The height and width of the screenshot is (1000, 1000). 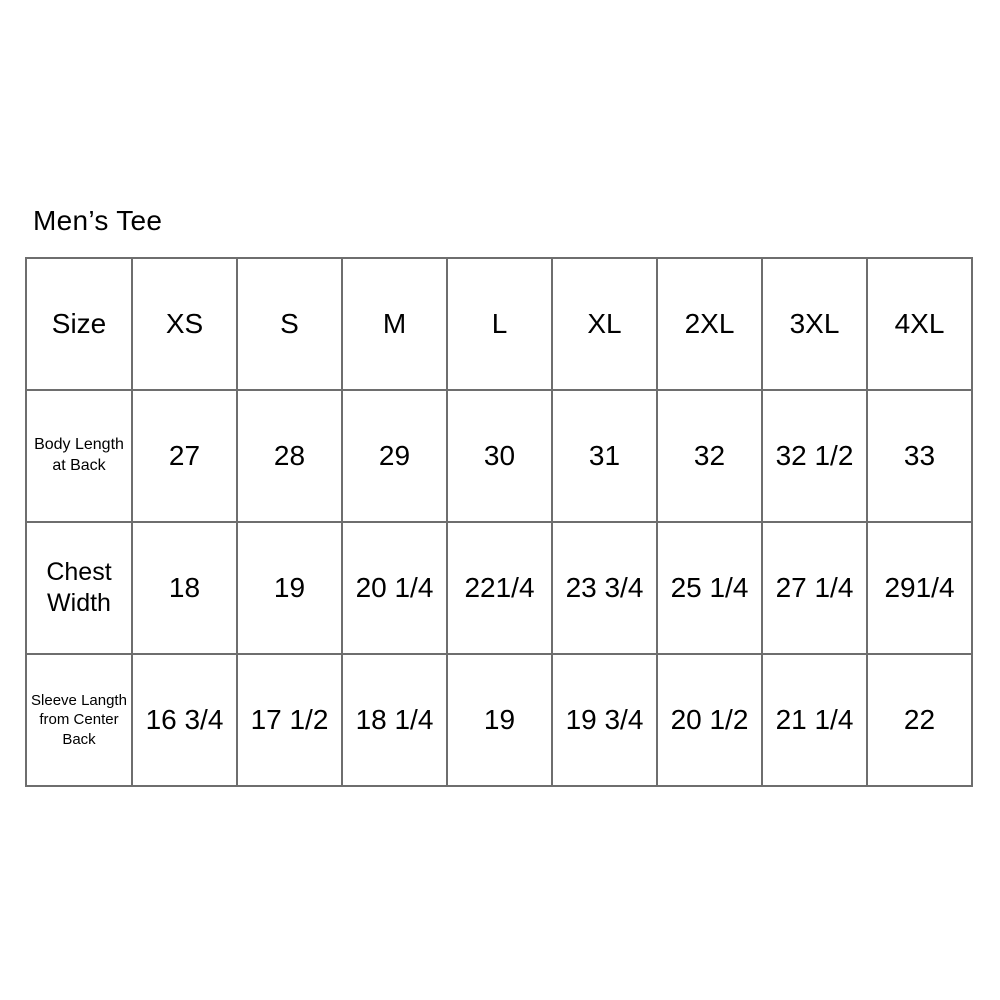 I want to click on header-cell-size: Size, so click(x=79, y=324).